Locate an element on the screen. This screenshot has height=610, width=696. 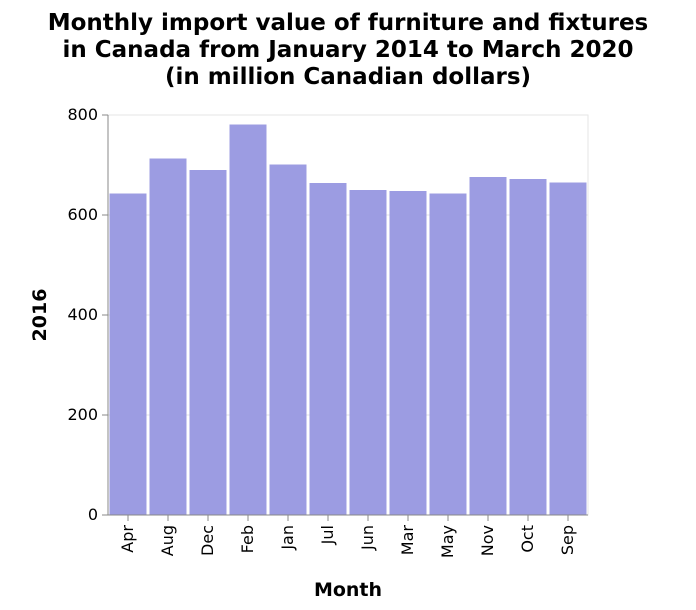
bar-mar is located at coordinates (408, 353).